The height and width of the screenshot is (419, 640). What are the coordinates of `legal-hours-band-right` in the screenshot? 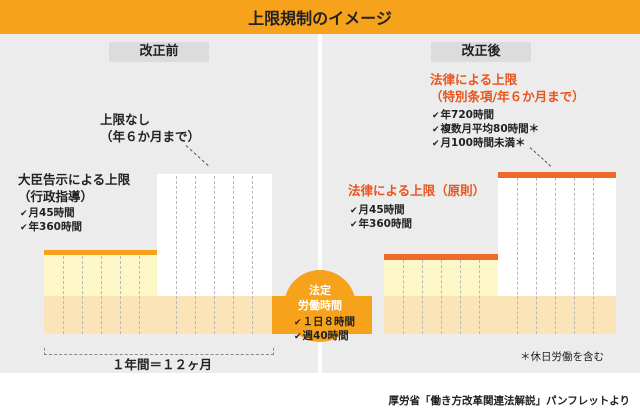 It's located at (500, 315).